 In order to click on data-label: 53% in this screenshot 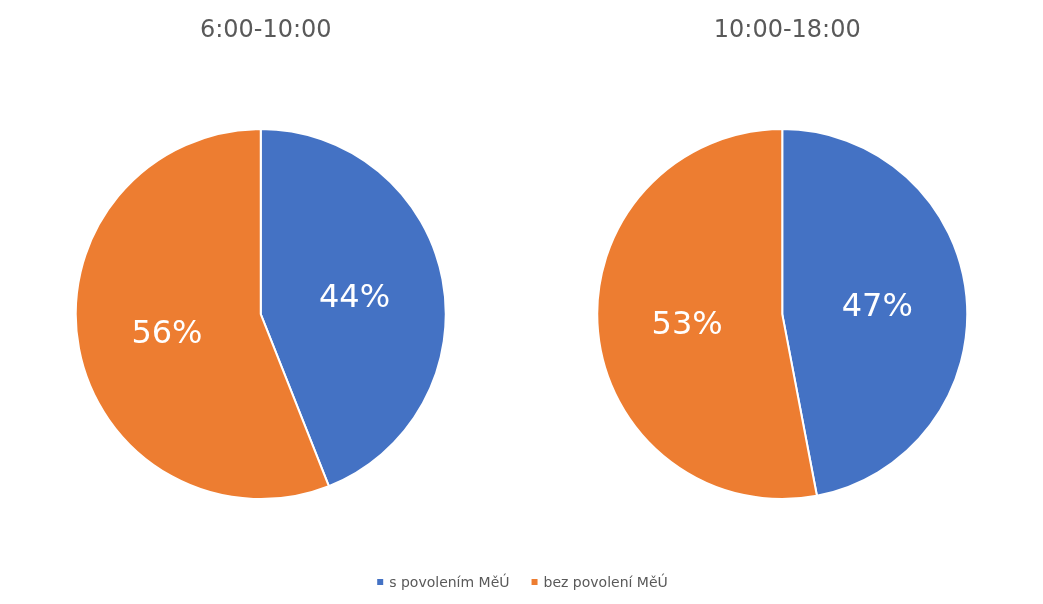, I will do `click(687, 323)`.